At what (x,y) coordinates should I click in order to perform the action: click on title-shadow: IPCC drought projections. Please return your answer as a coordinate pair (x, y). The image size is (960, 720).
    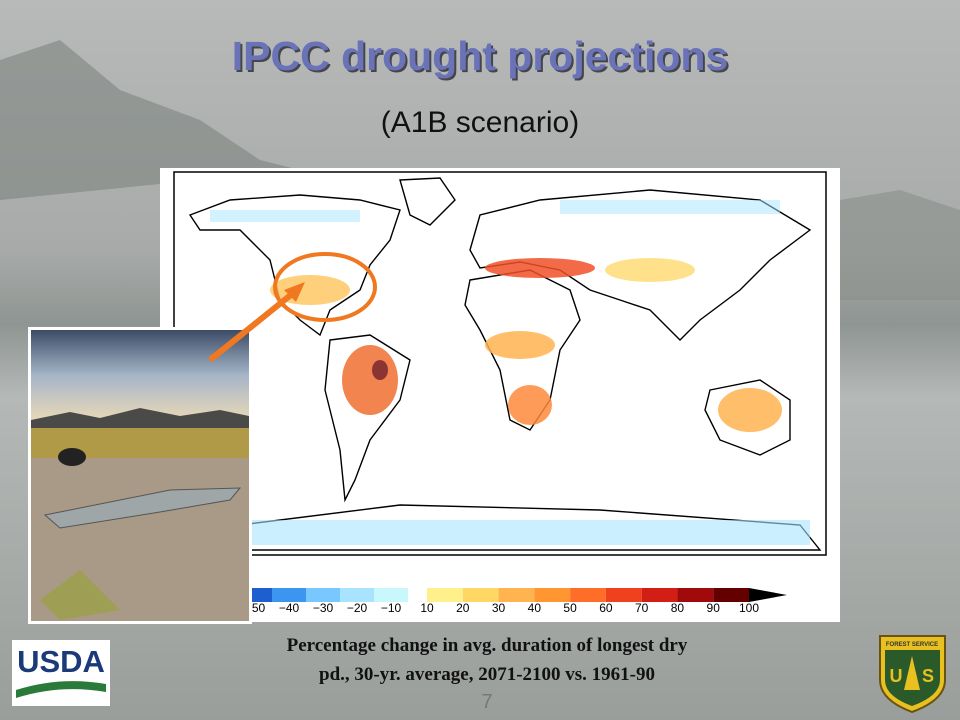
    Looking at the image, I should click on (482, 58).